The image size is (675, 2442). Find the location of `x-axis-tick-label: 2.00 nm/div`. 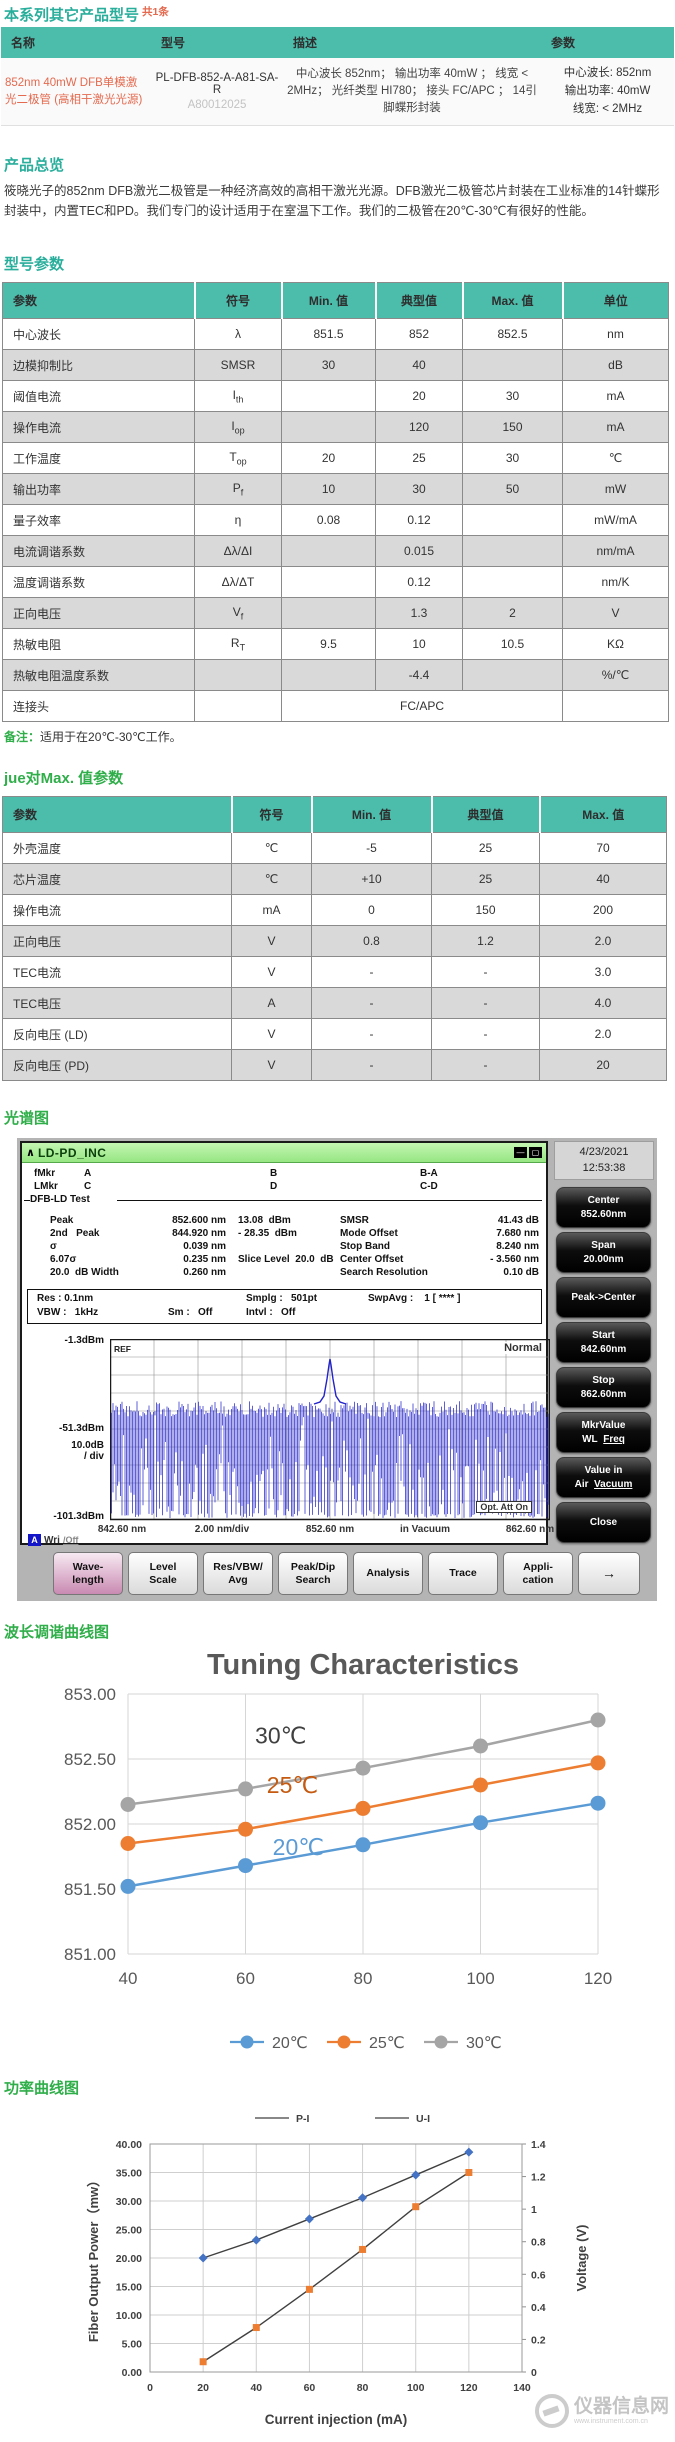

x-axis-tick-label: 2.00 nm/div is located at coordinates (222, 1530).